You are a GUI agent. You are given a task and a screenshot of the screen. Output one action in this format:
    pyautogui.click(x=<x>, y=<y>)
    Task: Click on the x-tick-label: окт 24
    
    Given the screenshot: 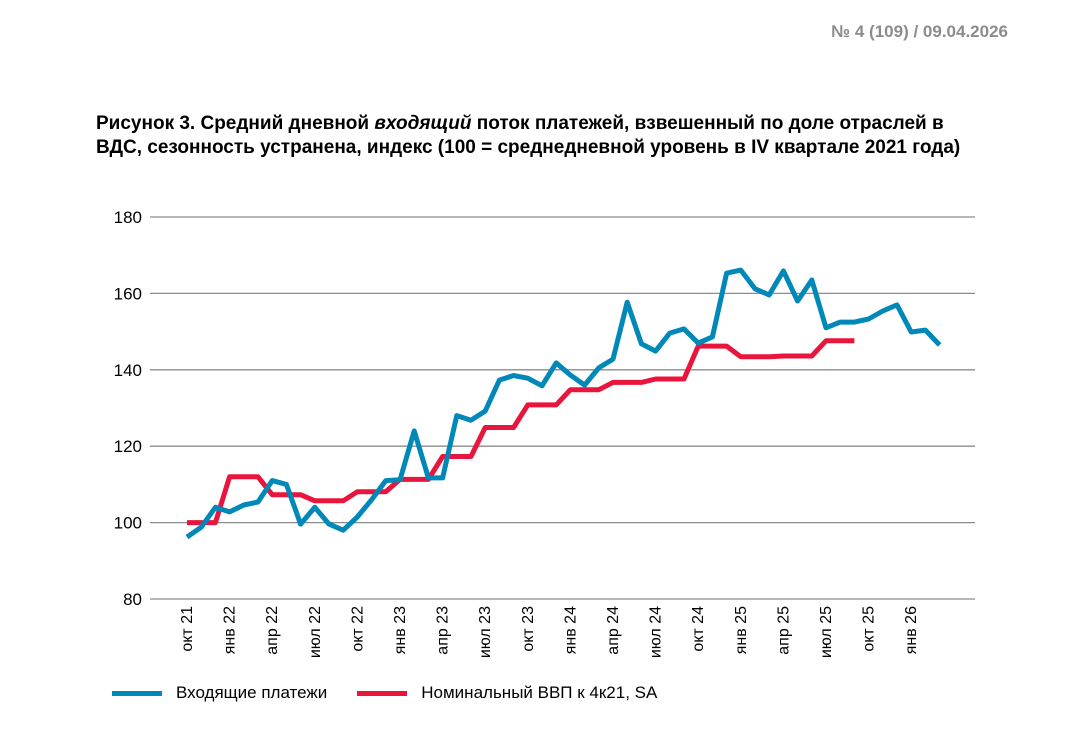 What is the action you would take?
    pyautogui.click(x=698, y=629)
    